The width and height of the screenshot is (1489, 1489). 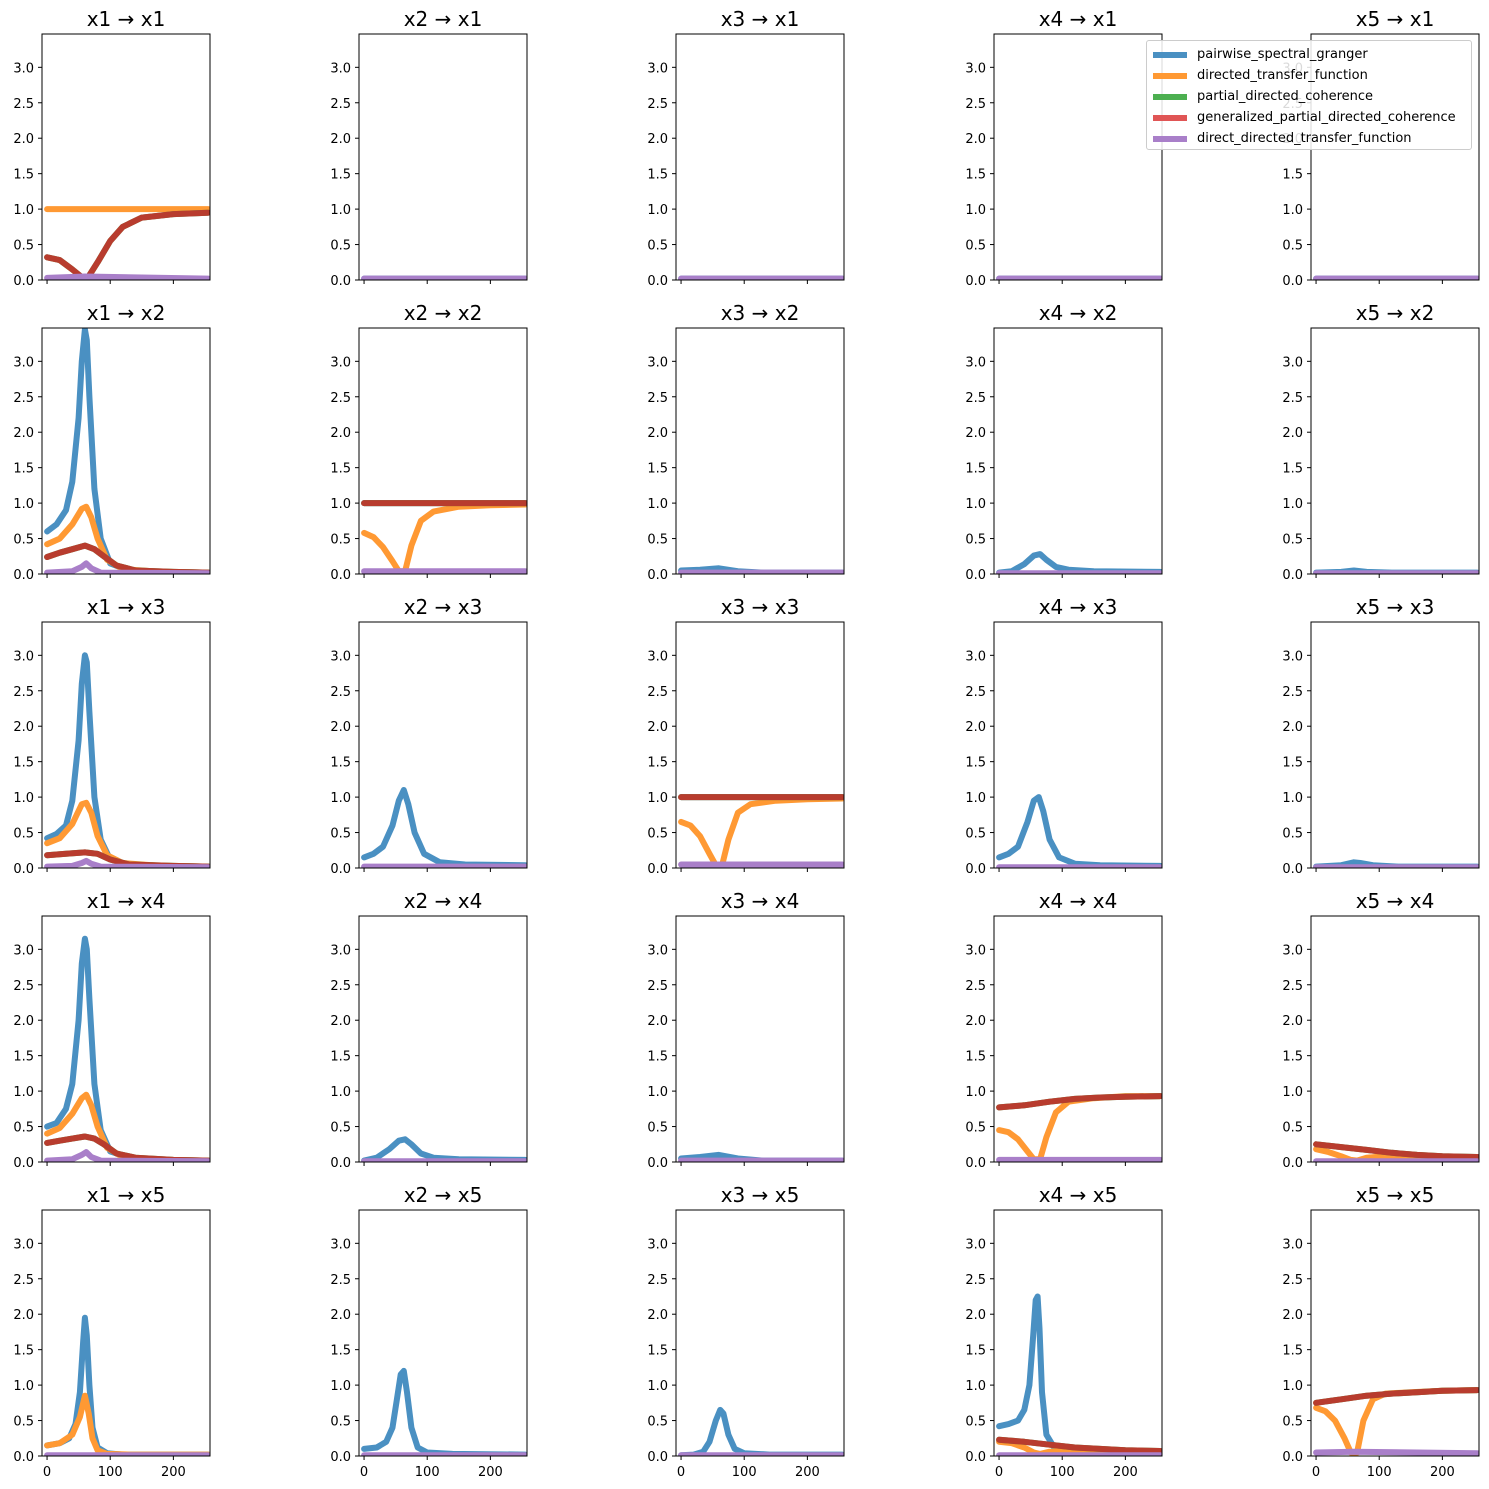 I want to click on subplot-7: x2 → x2 0.0 0.5 1.0 1.5 2.0 2.5 3.0, so click(x=429, y=442).